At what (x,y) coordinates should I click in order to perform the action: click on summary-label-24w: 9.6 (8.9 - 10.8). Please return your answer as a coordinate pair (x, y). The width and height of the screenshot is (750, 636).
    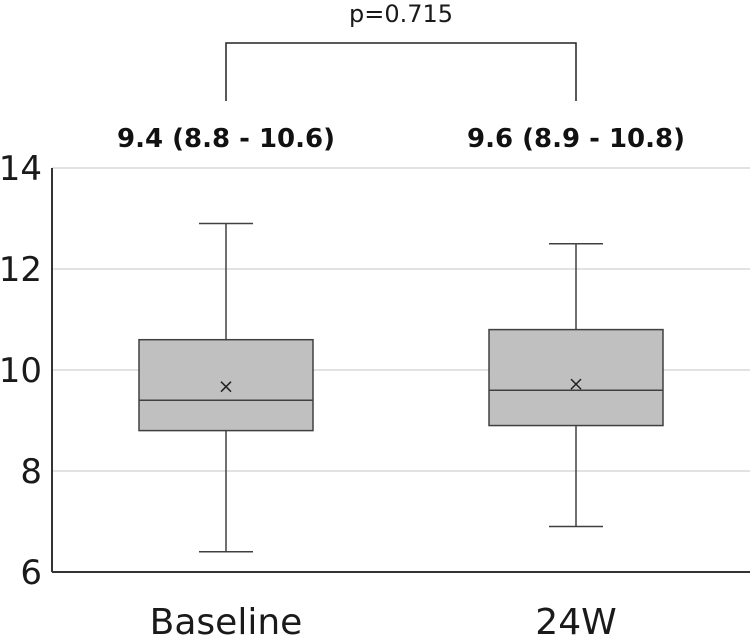
    Looking at the image, I should click on (576, 139).